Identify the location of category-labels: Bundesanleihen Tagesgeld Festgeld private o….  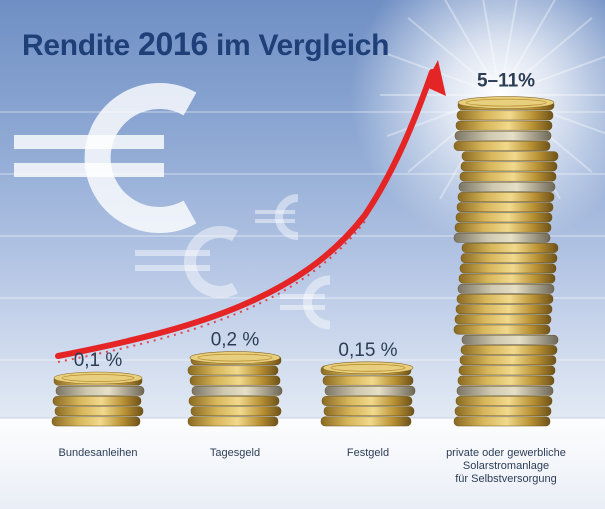
(312, 466).